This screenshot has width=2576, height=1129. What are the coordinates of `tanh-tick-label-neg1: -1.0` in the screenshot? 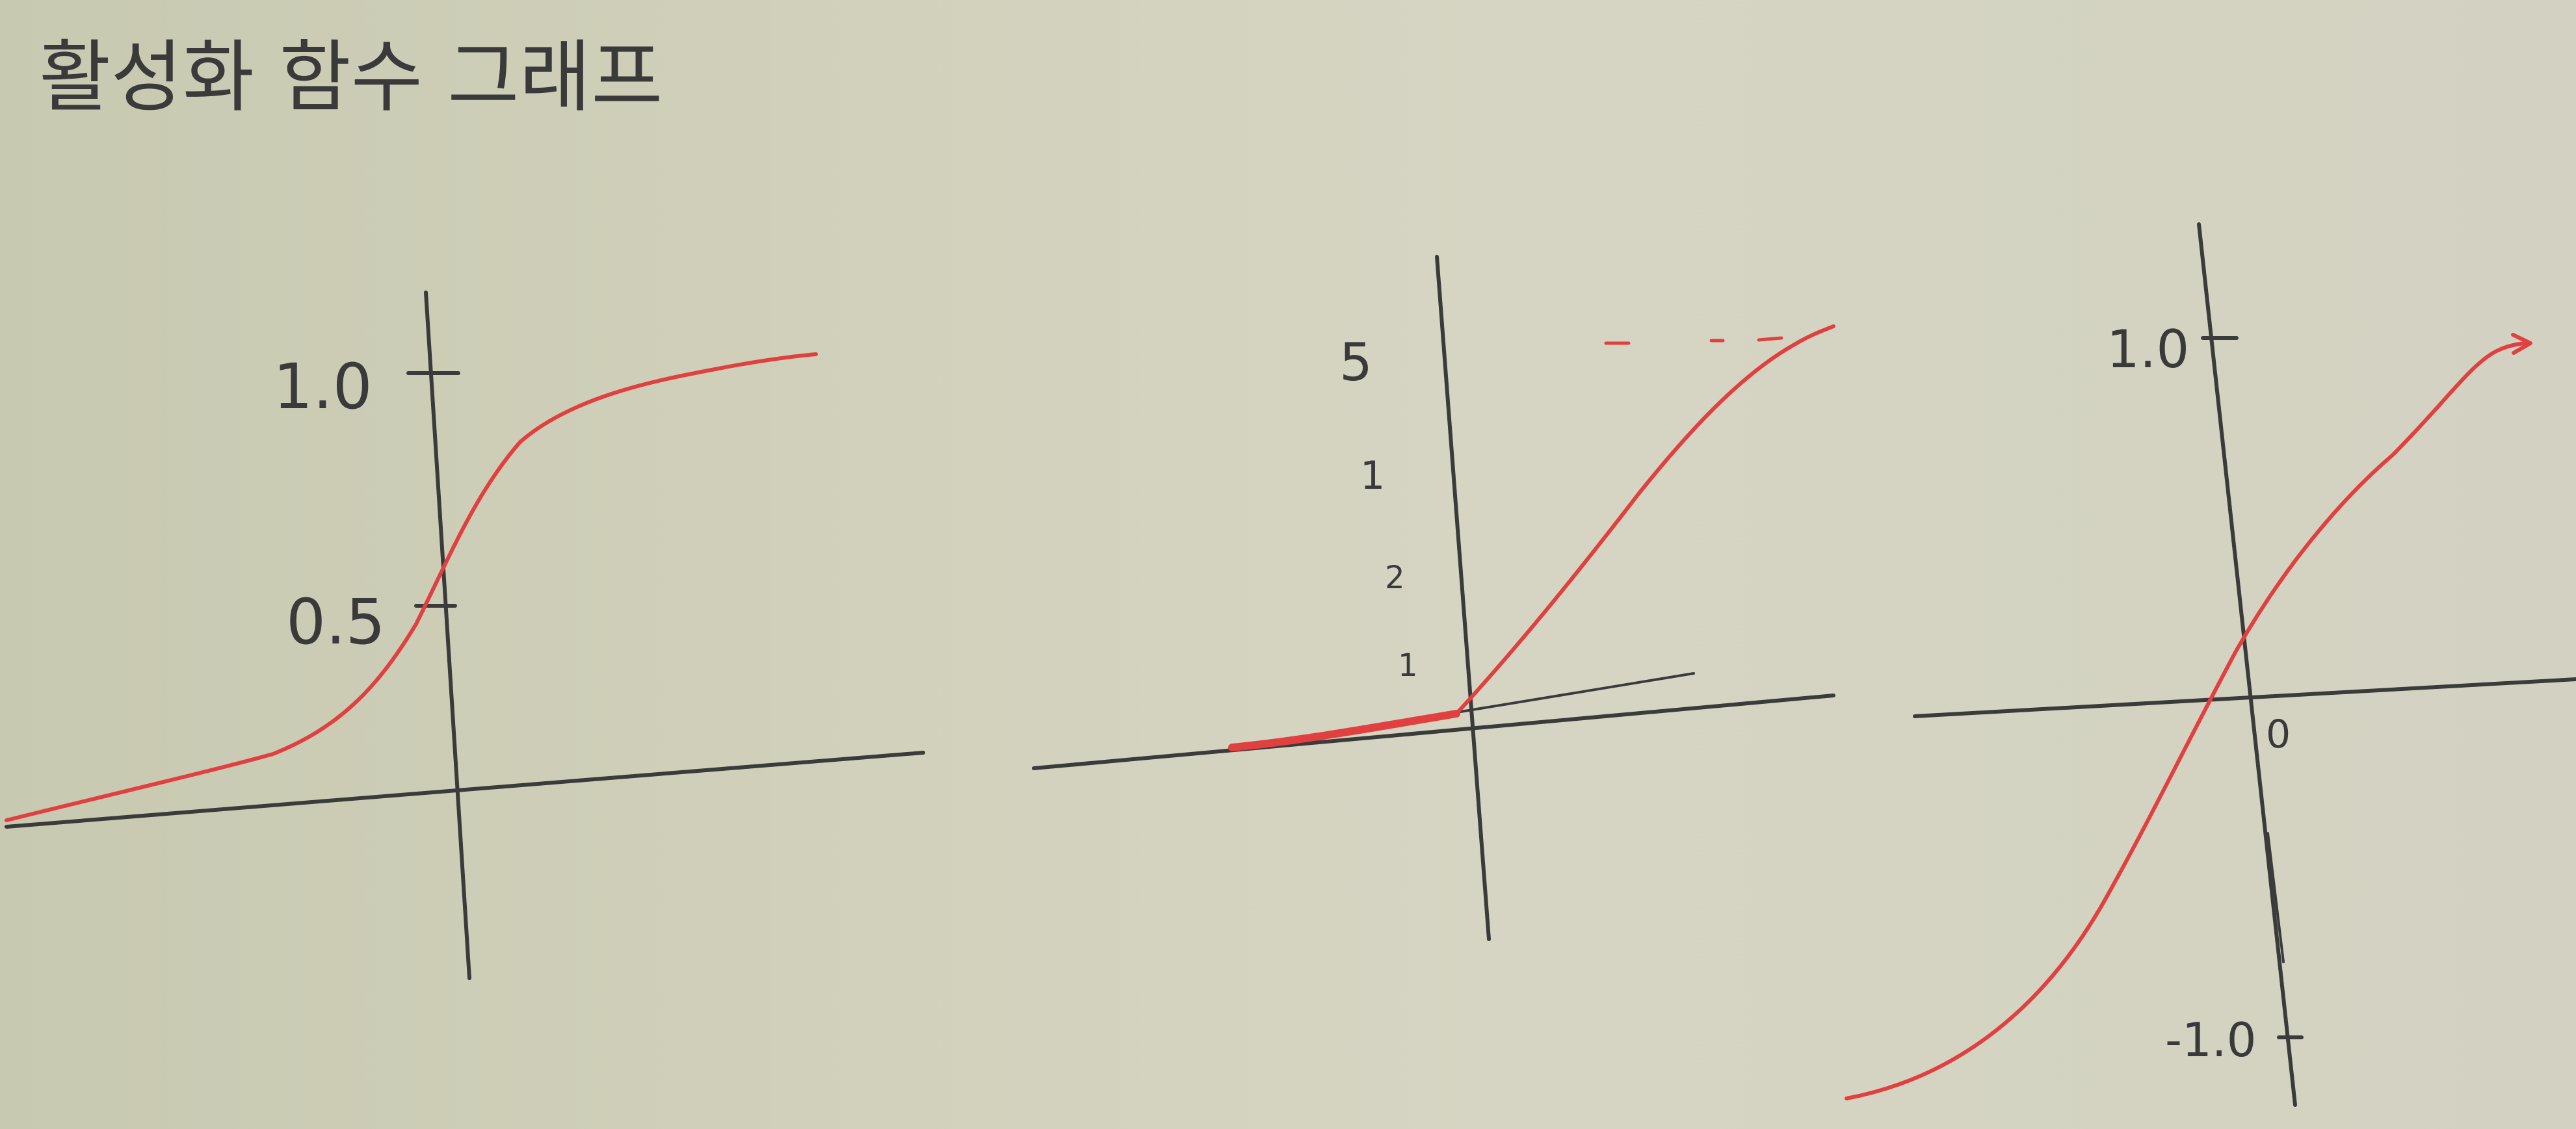 It's located at (2210, 1040).